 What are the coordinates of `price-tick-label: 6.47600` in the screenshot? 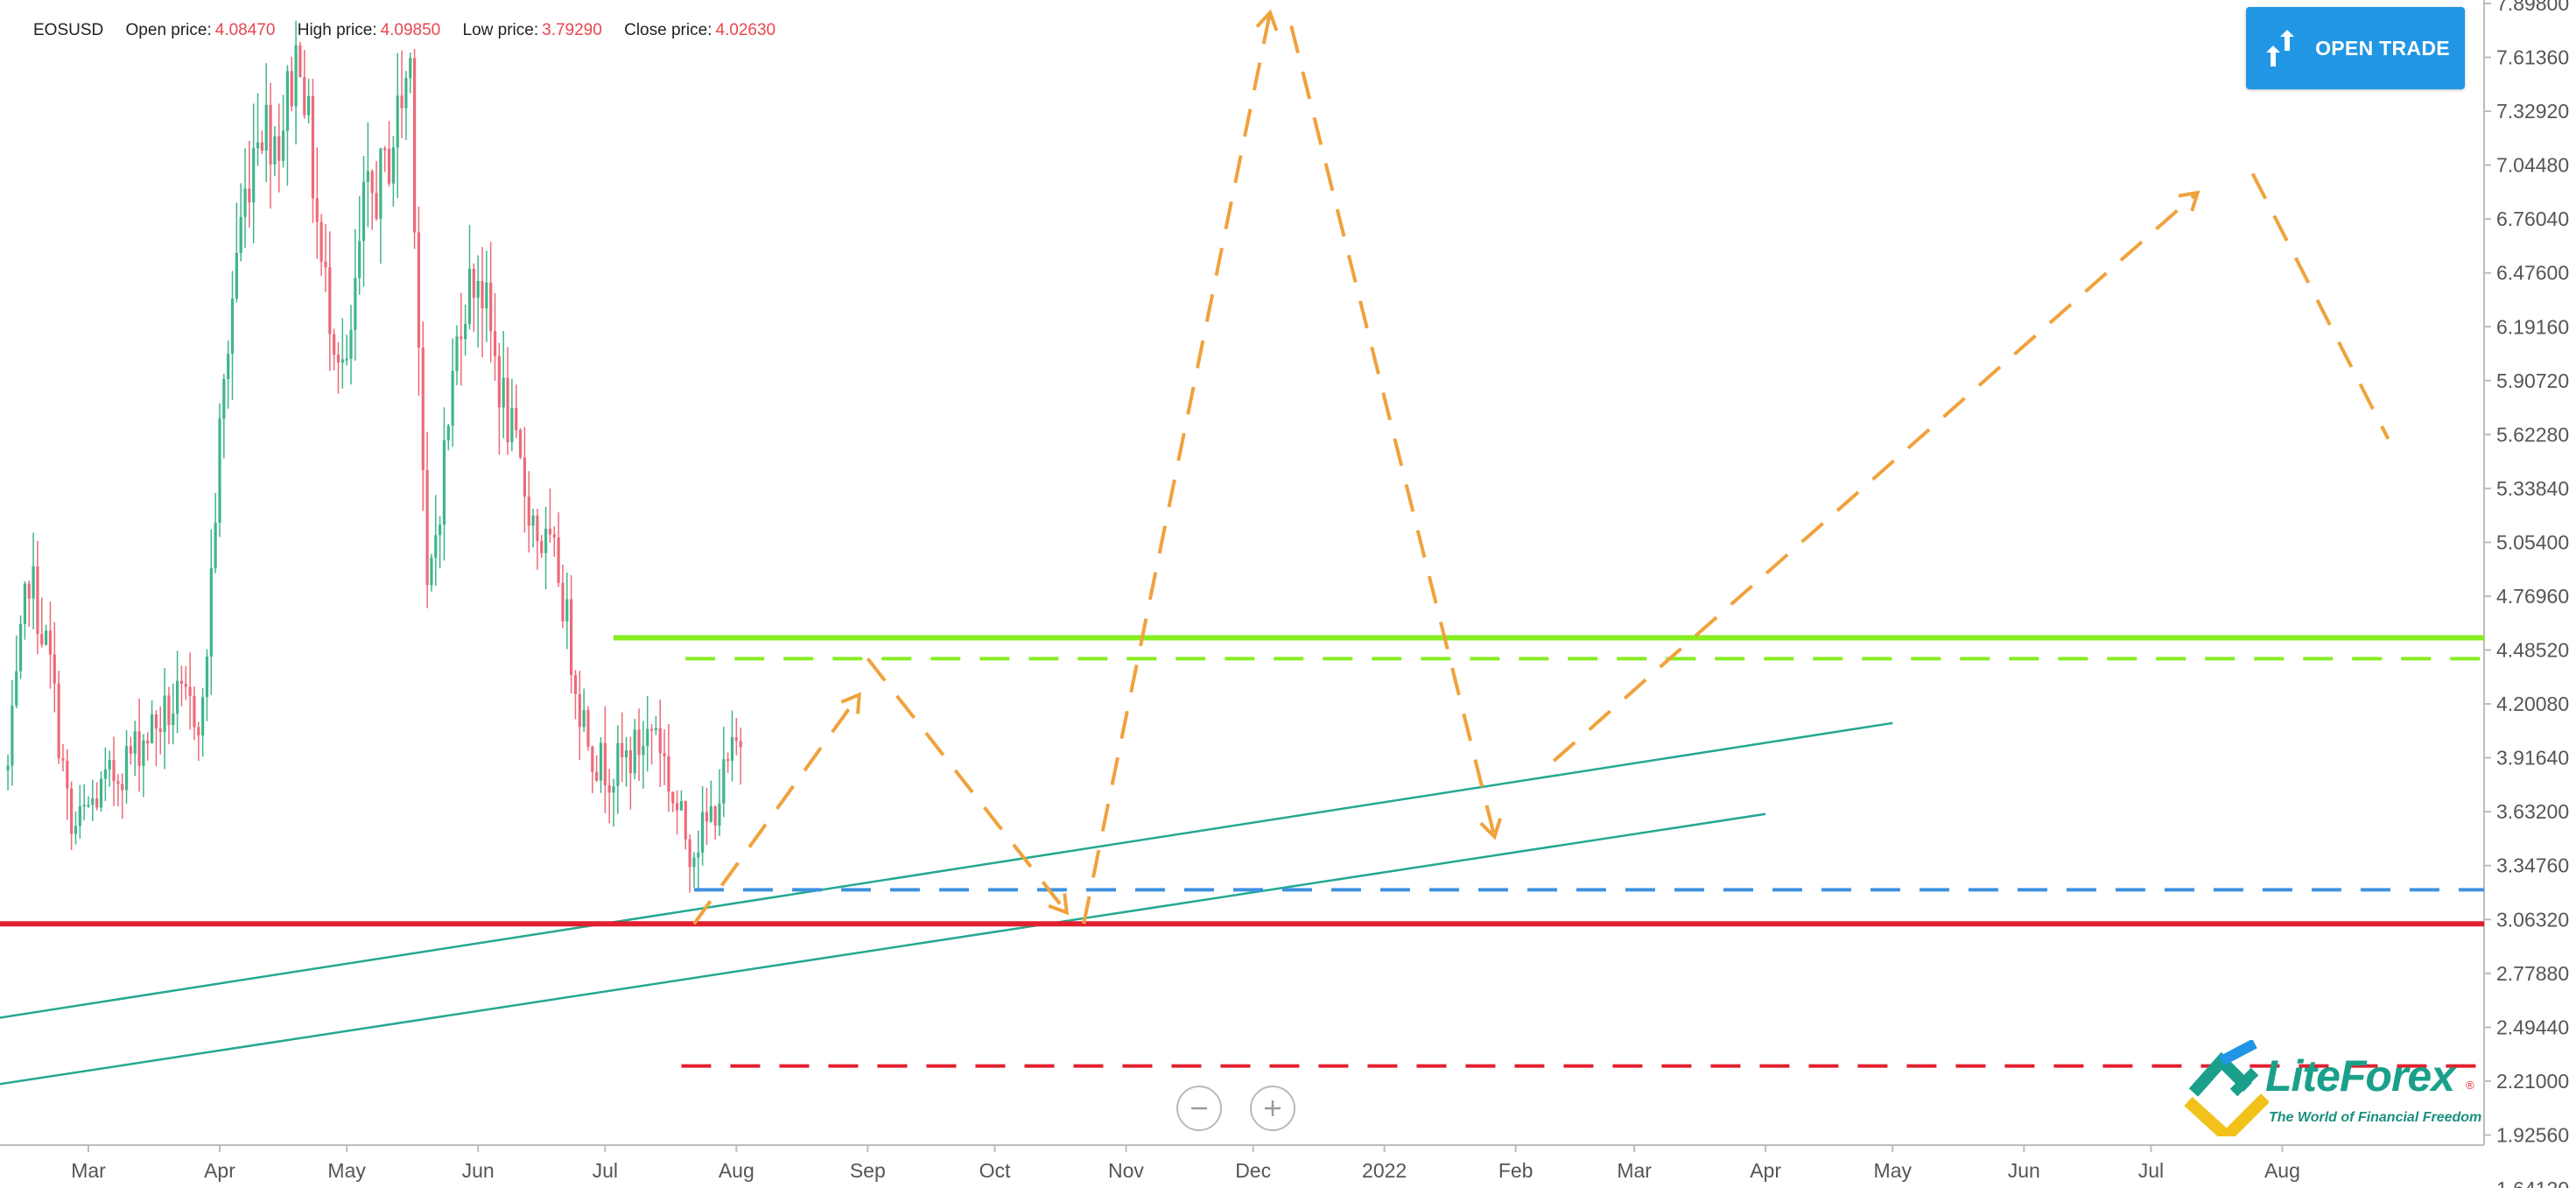 It's located at (2532, 273).